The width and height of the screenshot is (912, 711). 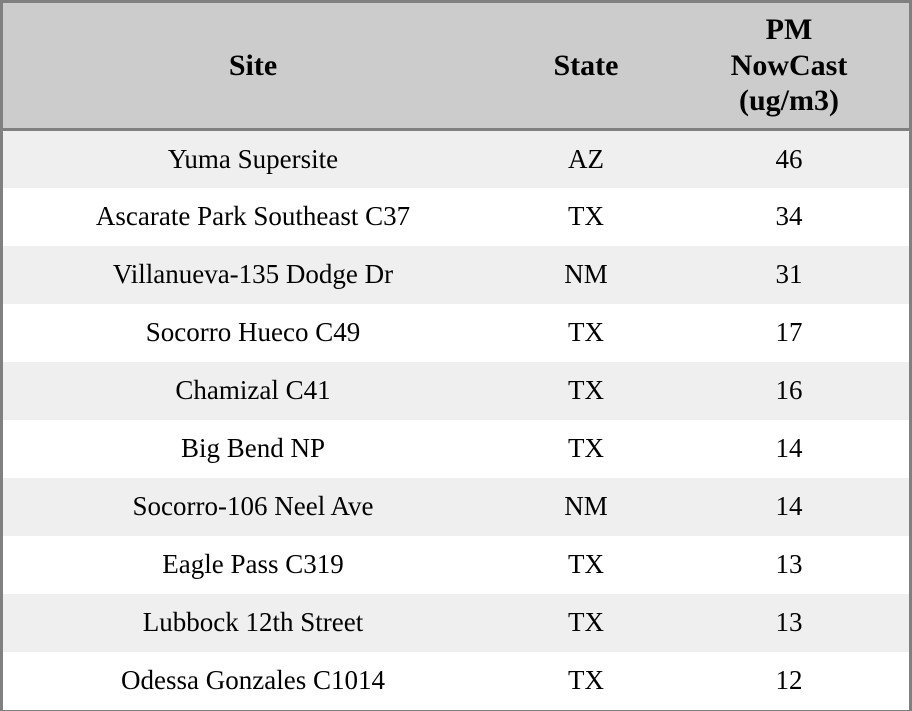 I want to click on column-header-pm-nowcast-line2: NowCast, so click(x=789, y=65).